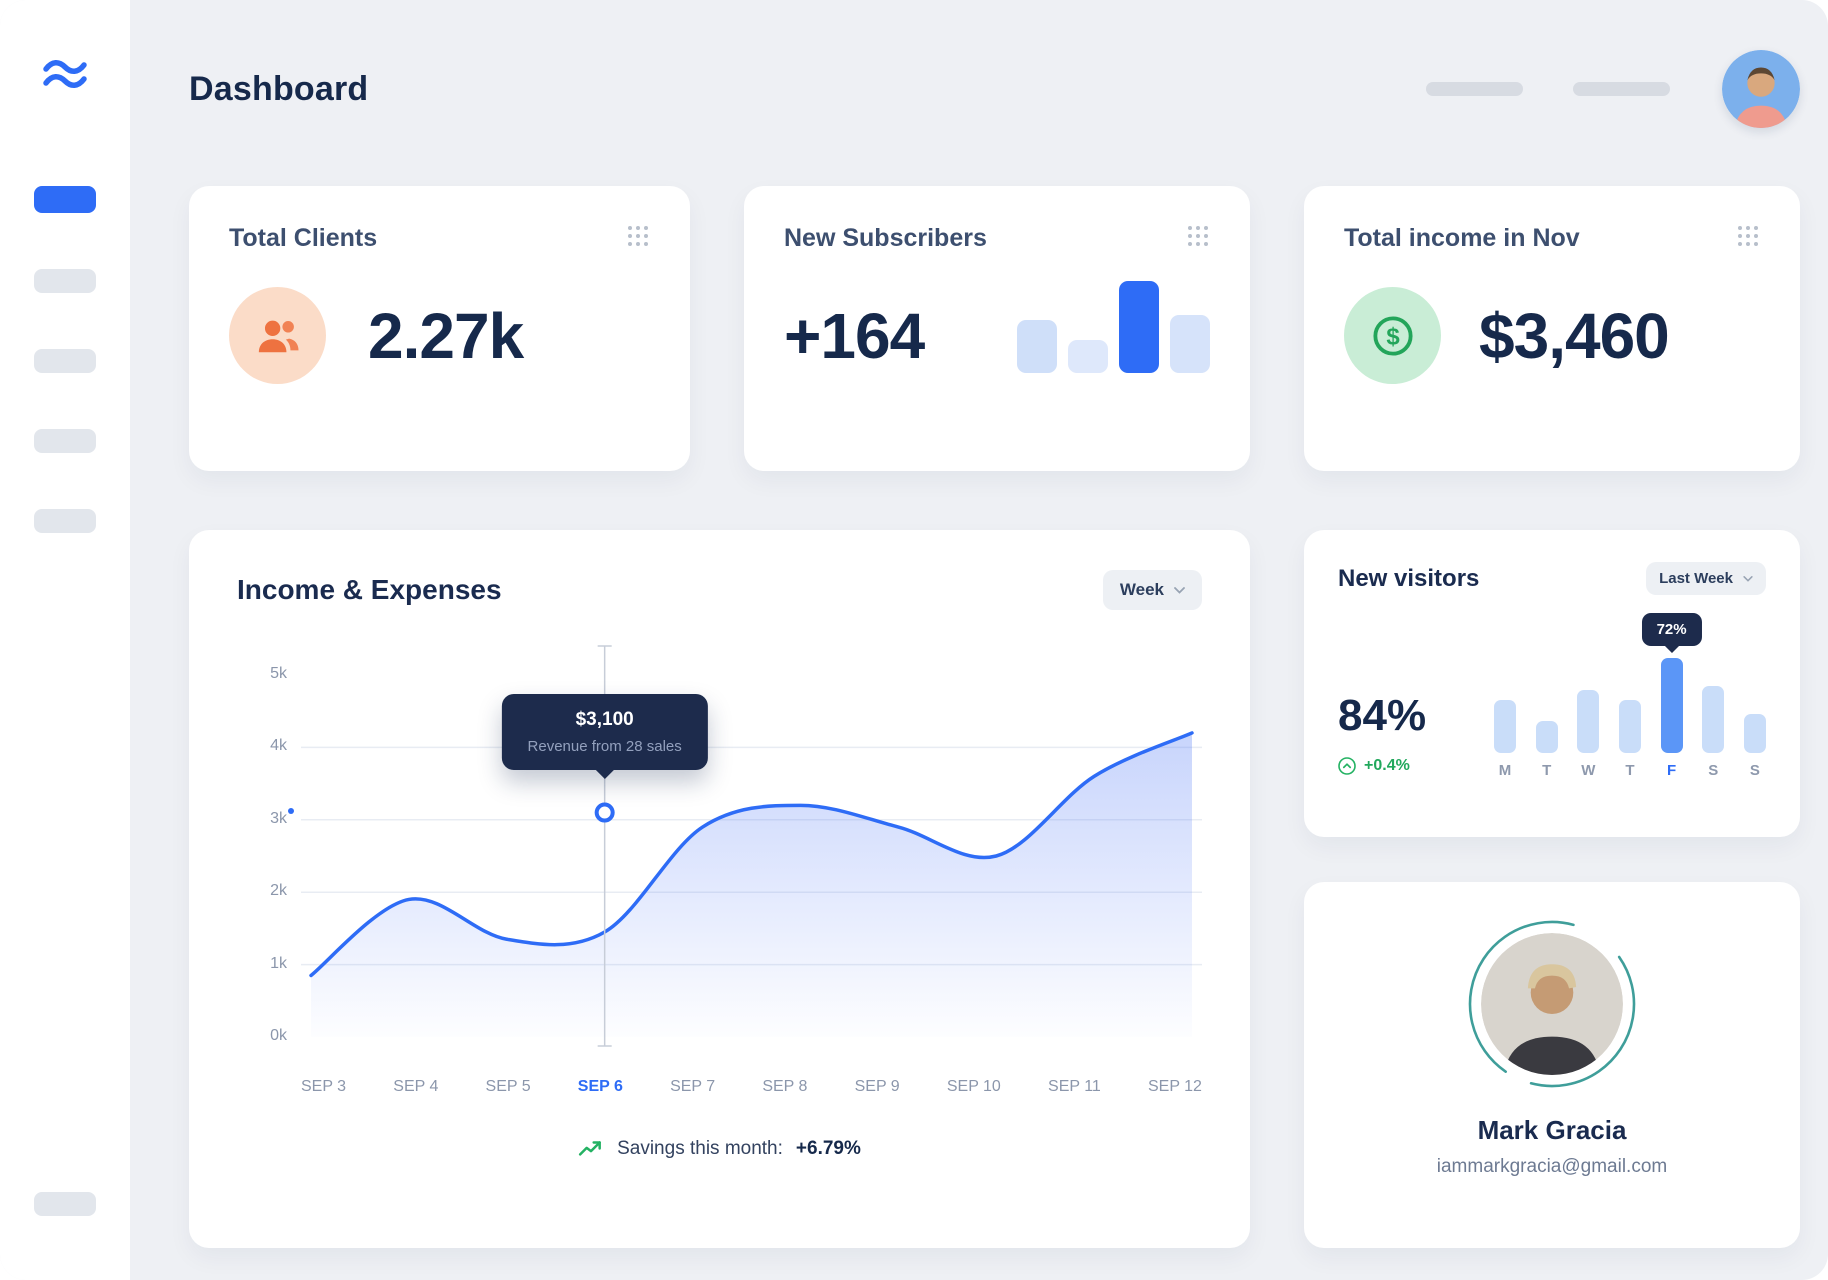 The image size is (1828, 1280). I want to click on y-axis-tick: 1k, so click(278, 963).